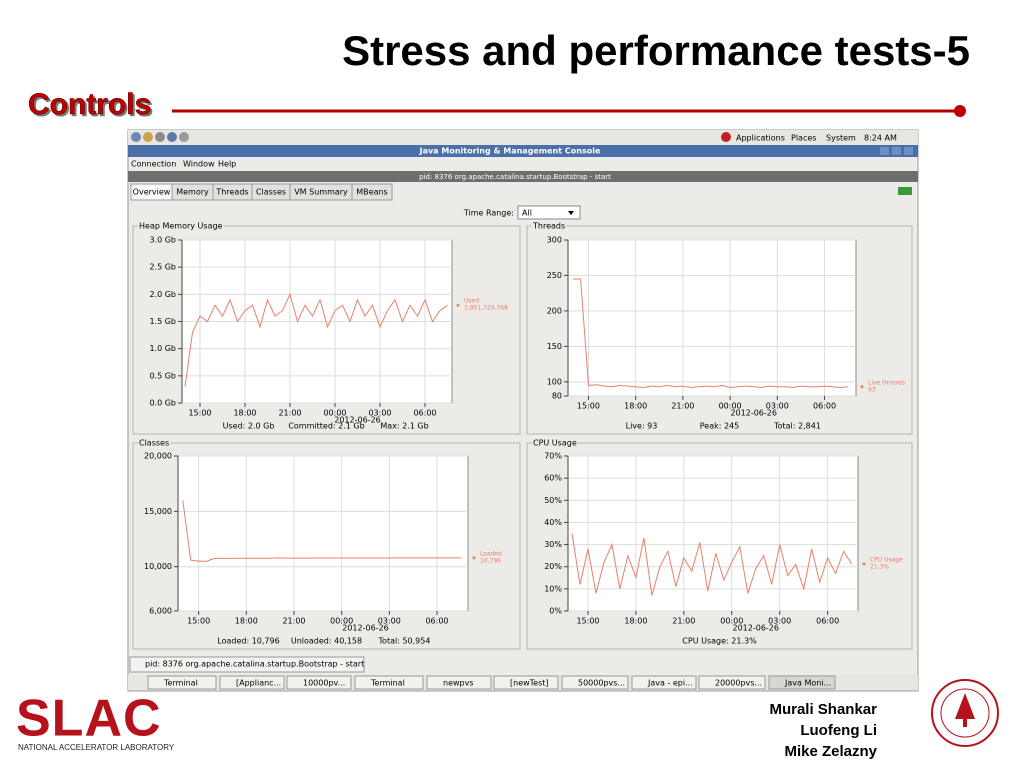 Image resolution: width=1024 pixels, height=768 pixels. Describe the element at coordinates (553, 522) in the screenshot. I see `y-tick-label: 40%` at that location.